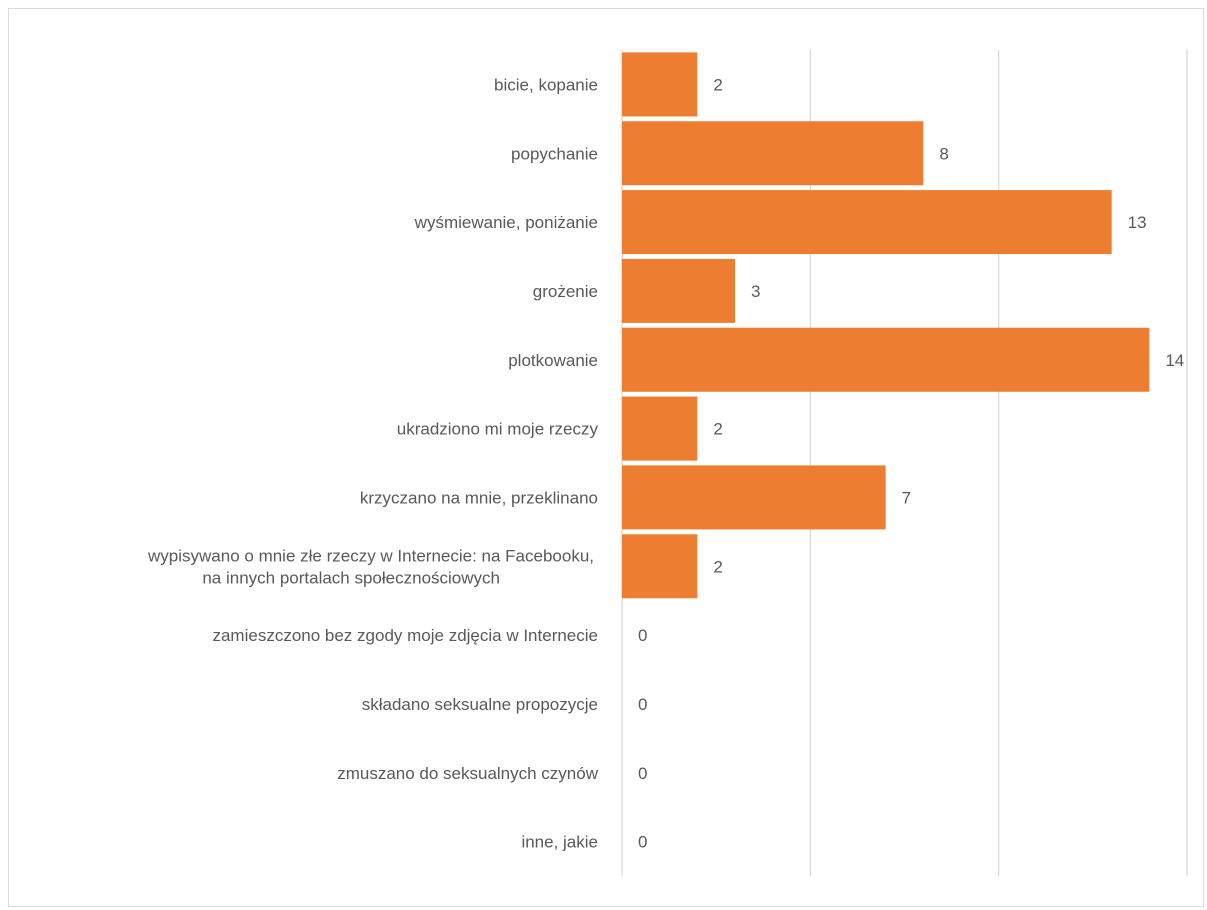 This screenshot has width=1207, height=910. What do you see at coordinates (642, 773) in the screenshot?
I see `data-label-10: 0` at bounding box center [642, 773].